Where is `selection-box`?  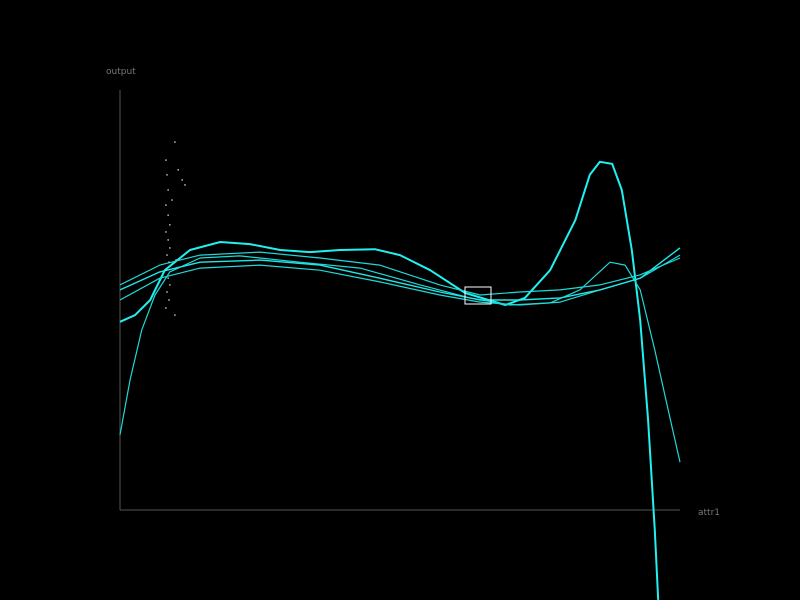
selection-box is located at coordinates (478, 295).